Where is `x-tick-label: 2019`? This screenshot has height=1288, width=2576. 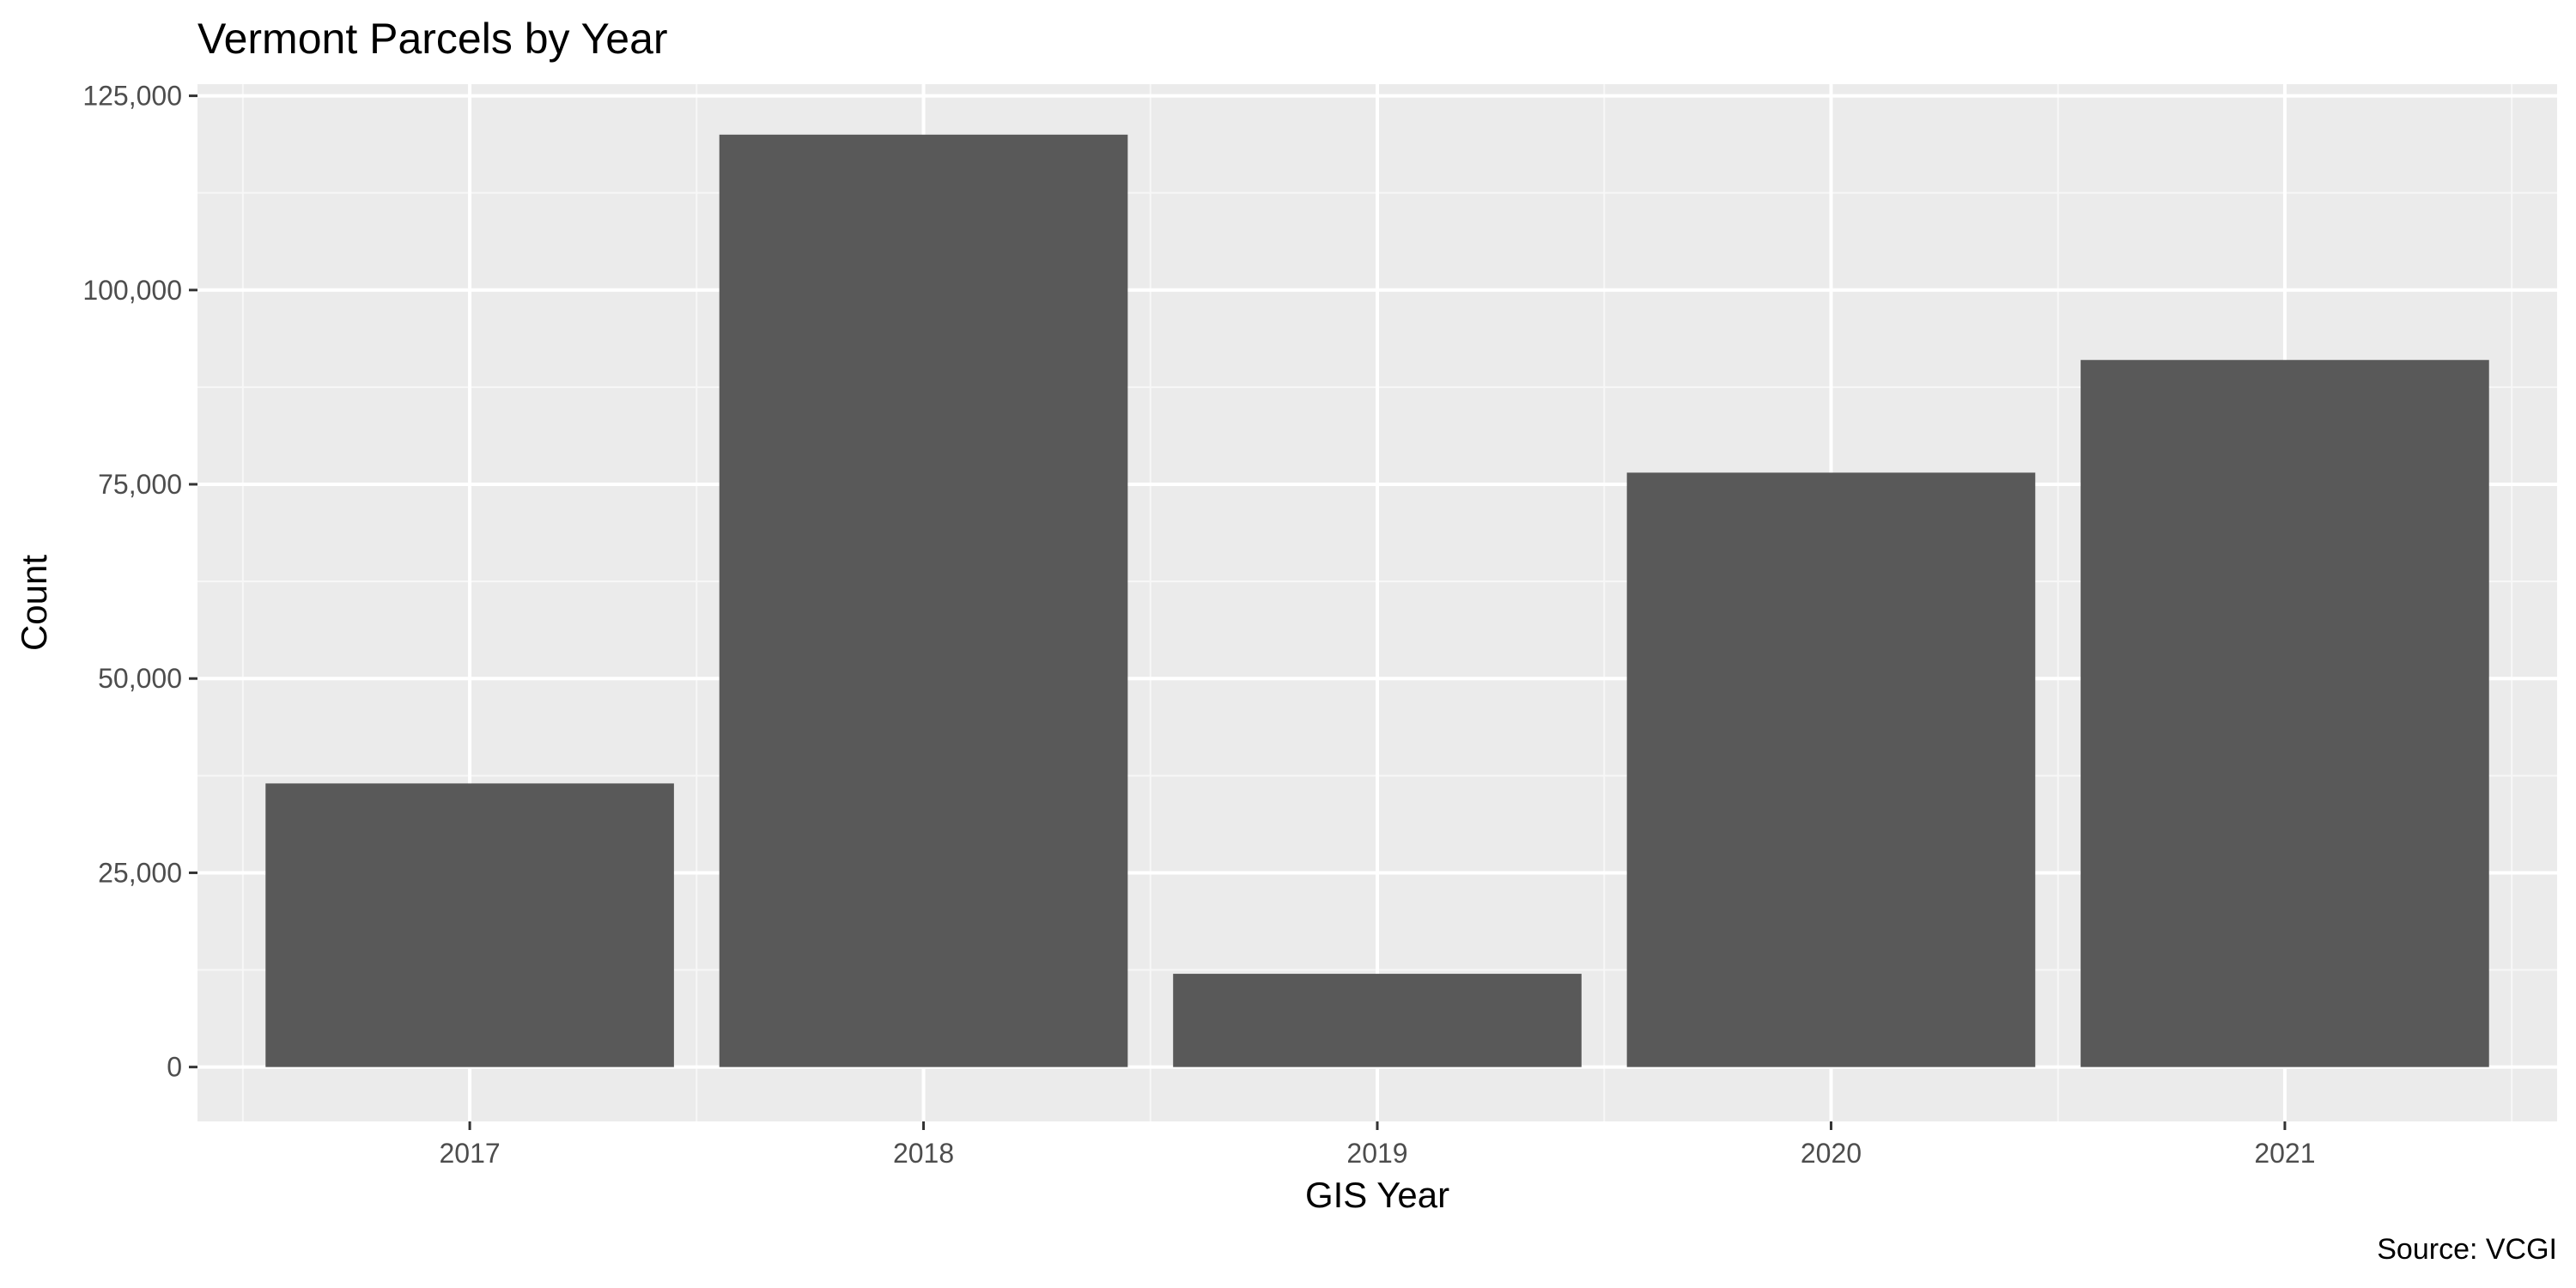 x-tick-label: 2019 is located at coordinates (1376, 1153).